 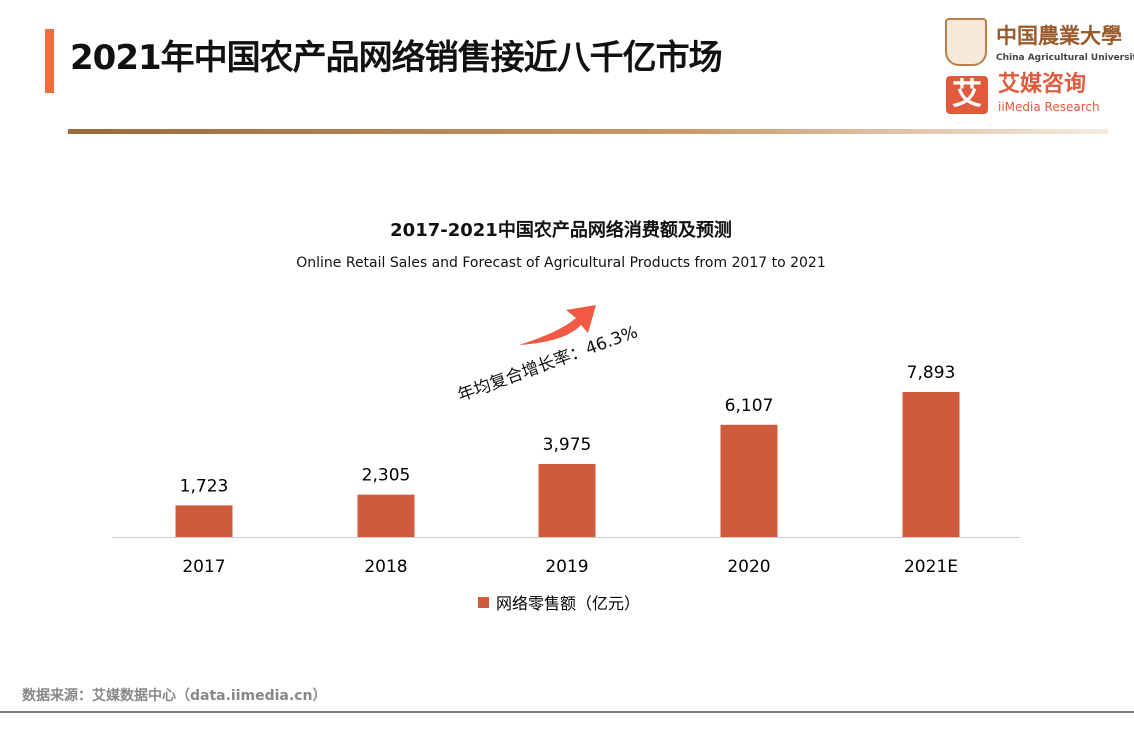 I want to click on cau-logo-text: 中国農業大學, so click(x=1059, y=35).